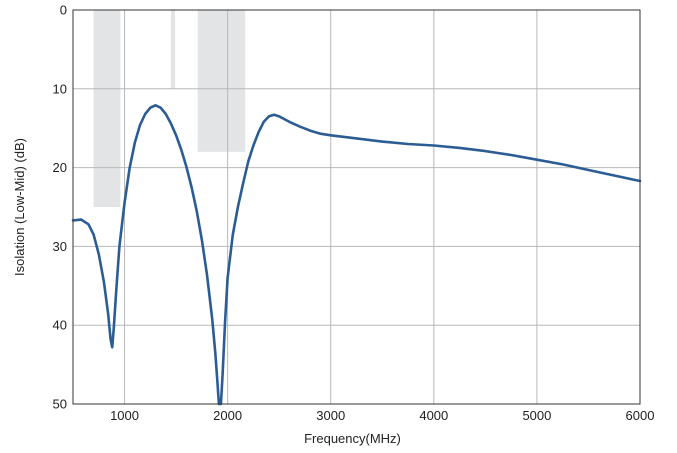  Describe the element at coordinates (640, 415) in the screenshot. I see `x-tick-label: 6000` at that location.